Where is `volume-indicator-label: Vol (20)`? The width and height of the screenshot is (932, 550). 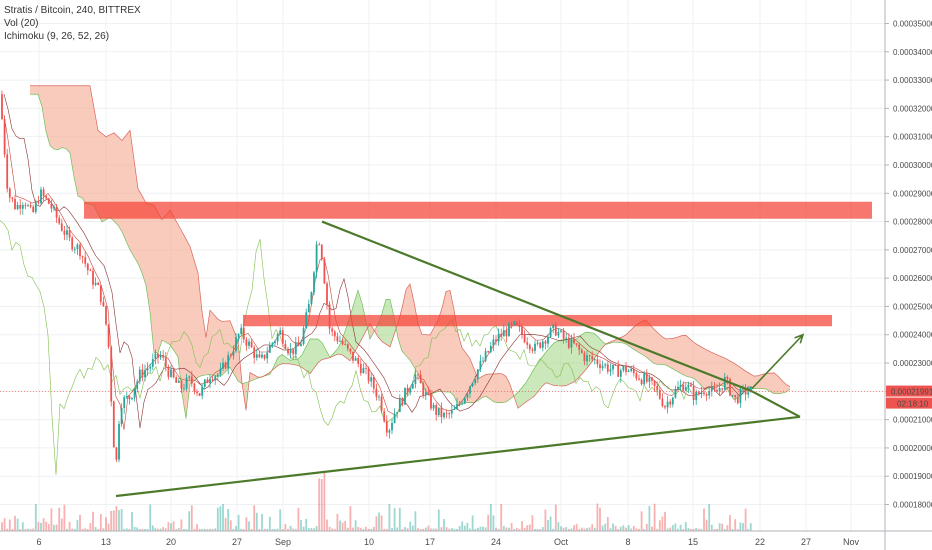 volume-indicator-label: Vol (20) is located at coordinates (21, 23).